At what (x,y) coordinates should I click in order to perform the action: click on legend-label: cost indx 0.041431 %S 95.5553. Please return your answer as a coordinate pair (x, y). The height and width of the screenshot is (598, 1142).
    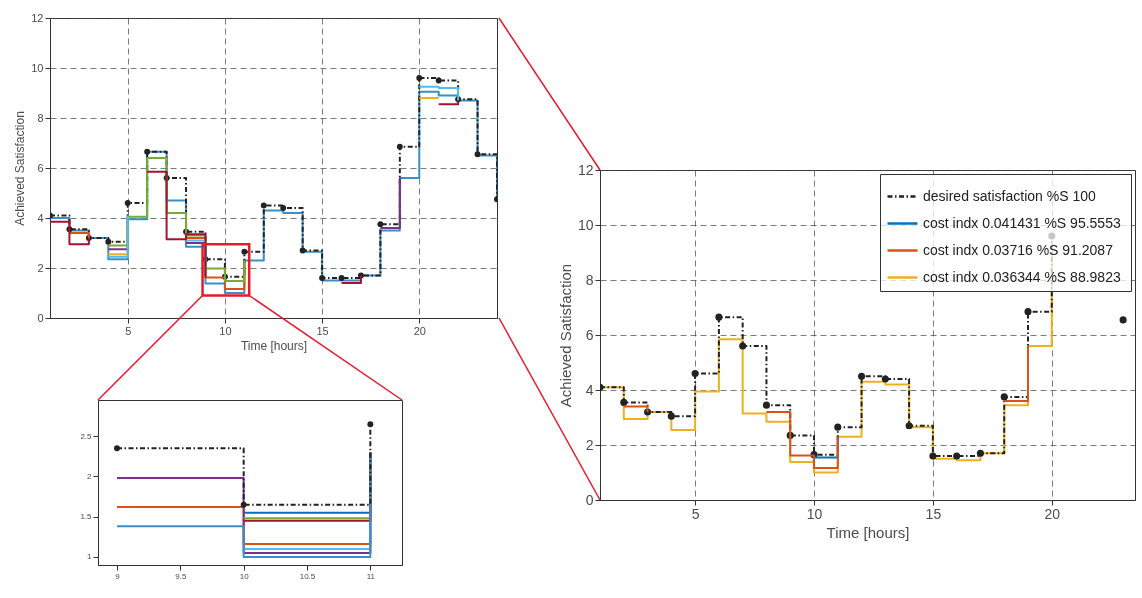
    Looking at the image, I should click on (1022, 222).